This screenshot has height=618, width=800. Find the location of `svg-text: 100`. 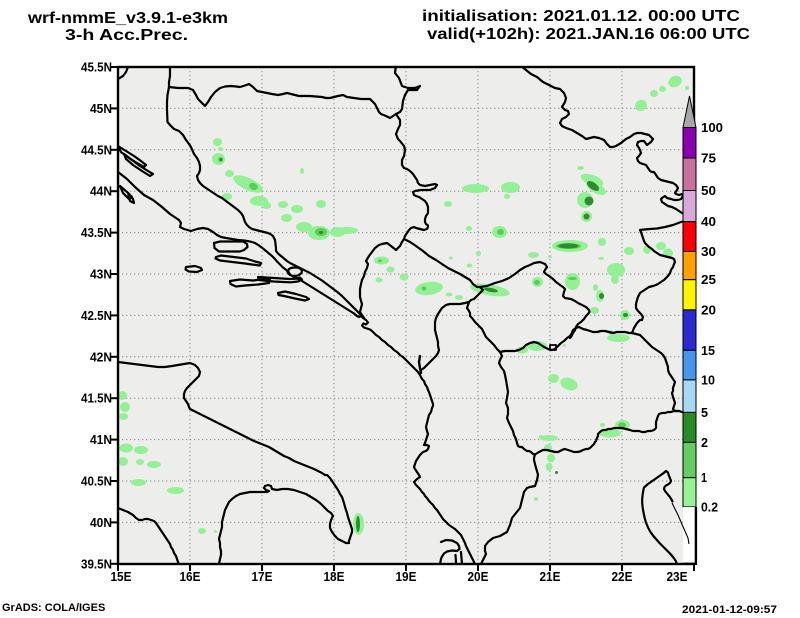

svg-text: 100 is located at coordinates (712, 127).